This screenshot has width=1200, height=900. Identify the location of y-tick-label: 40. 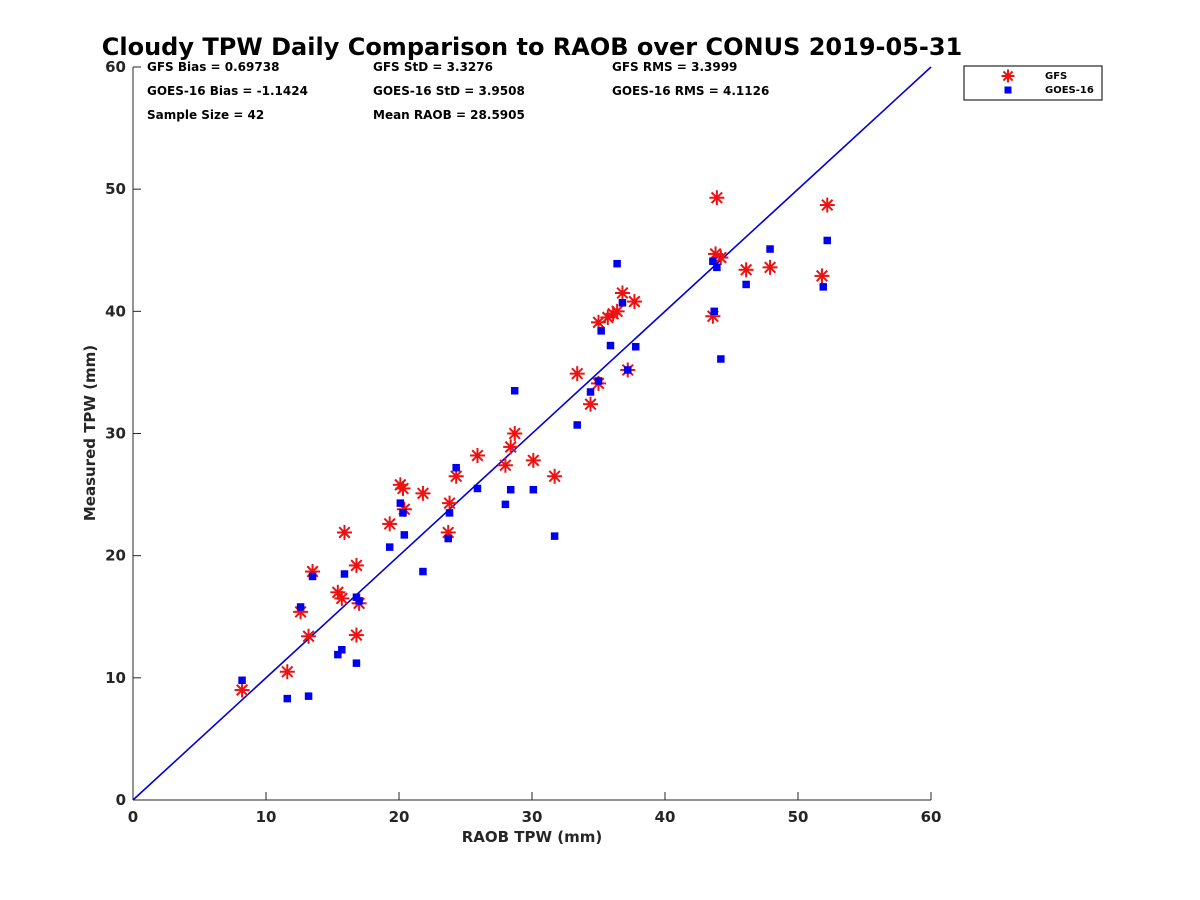
(115, 311).